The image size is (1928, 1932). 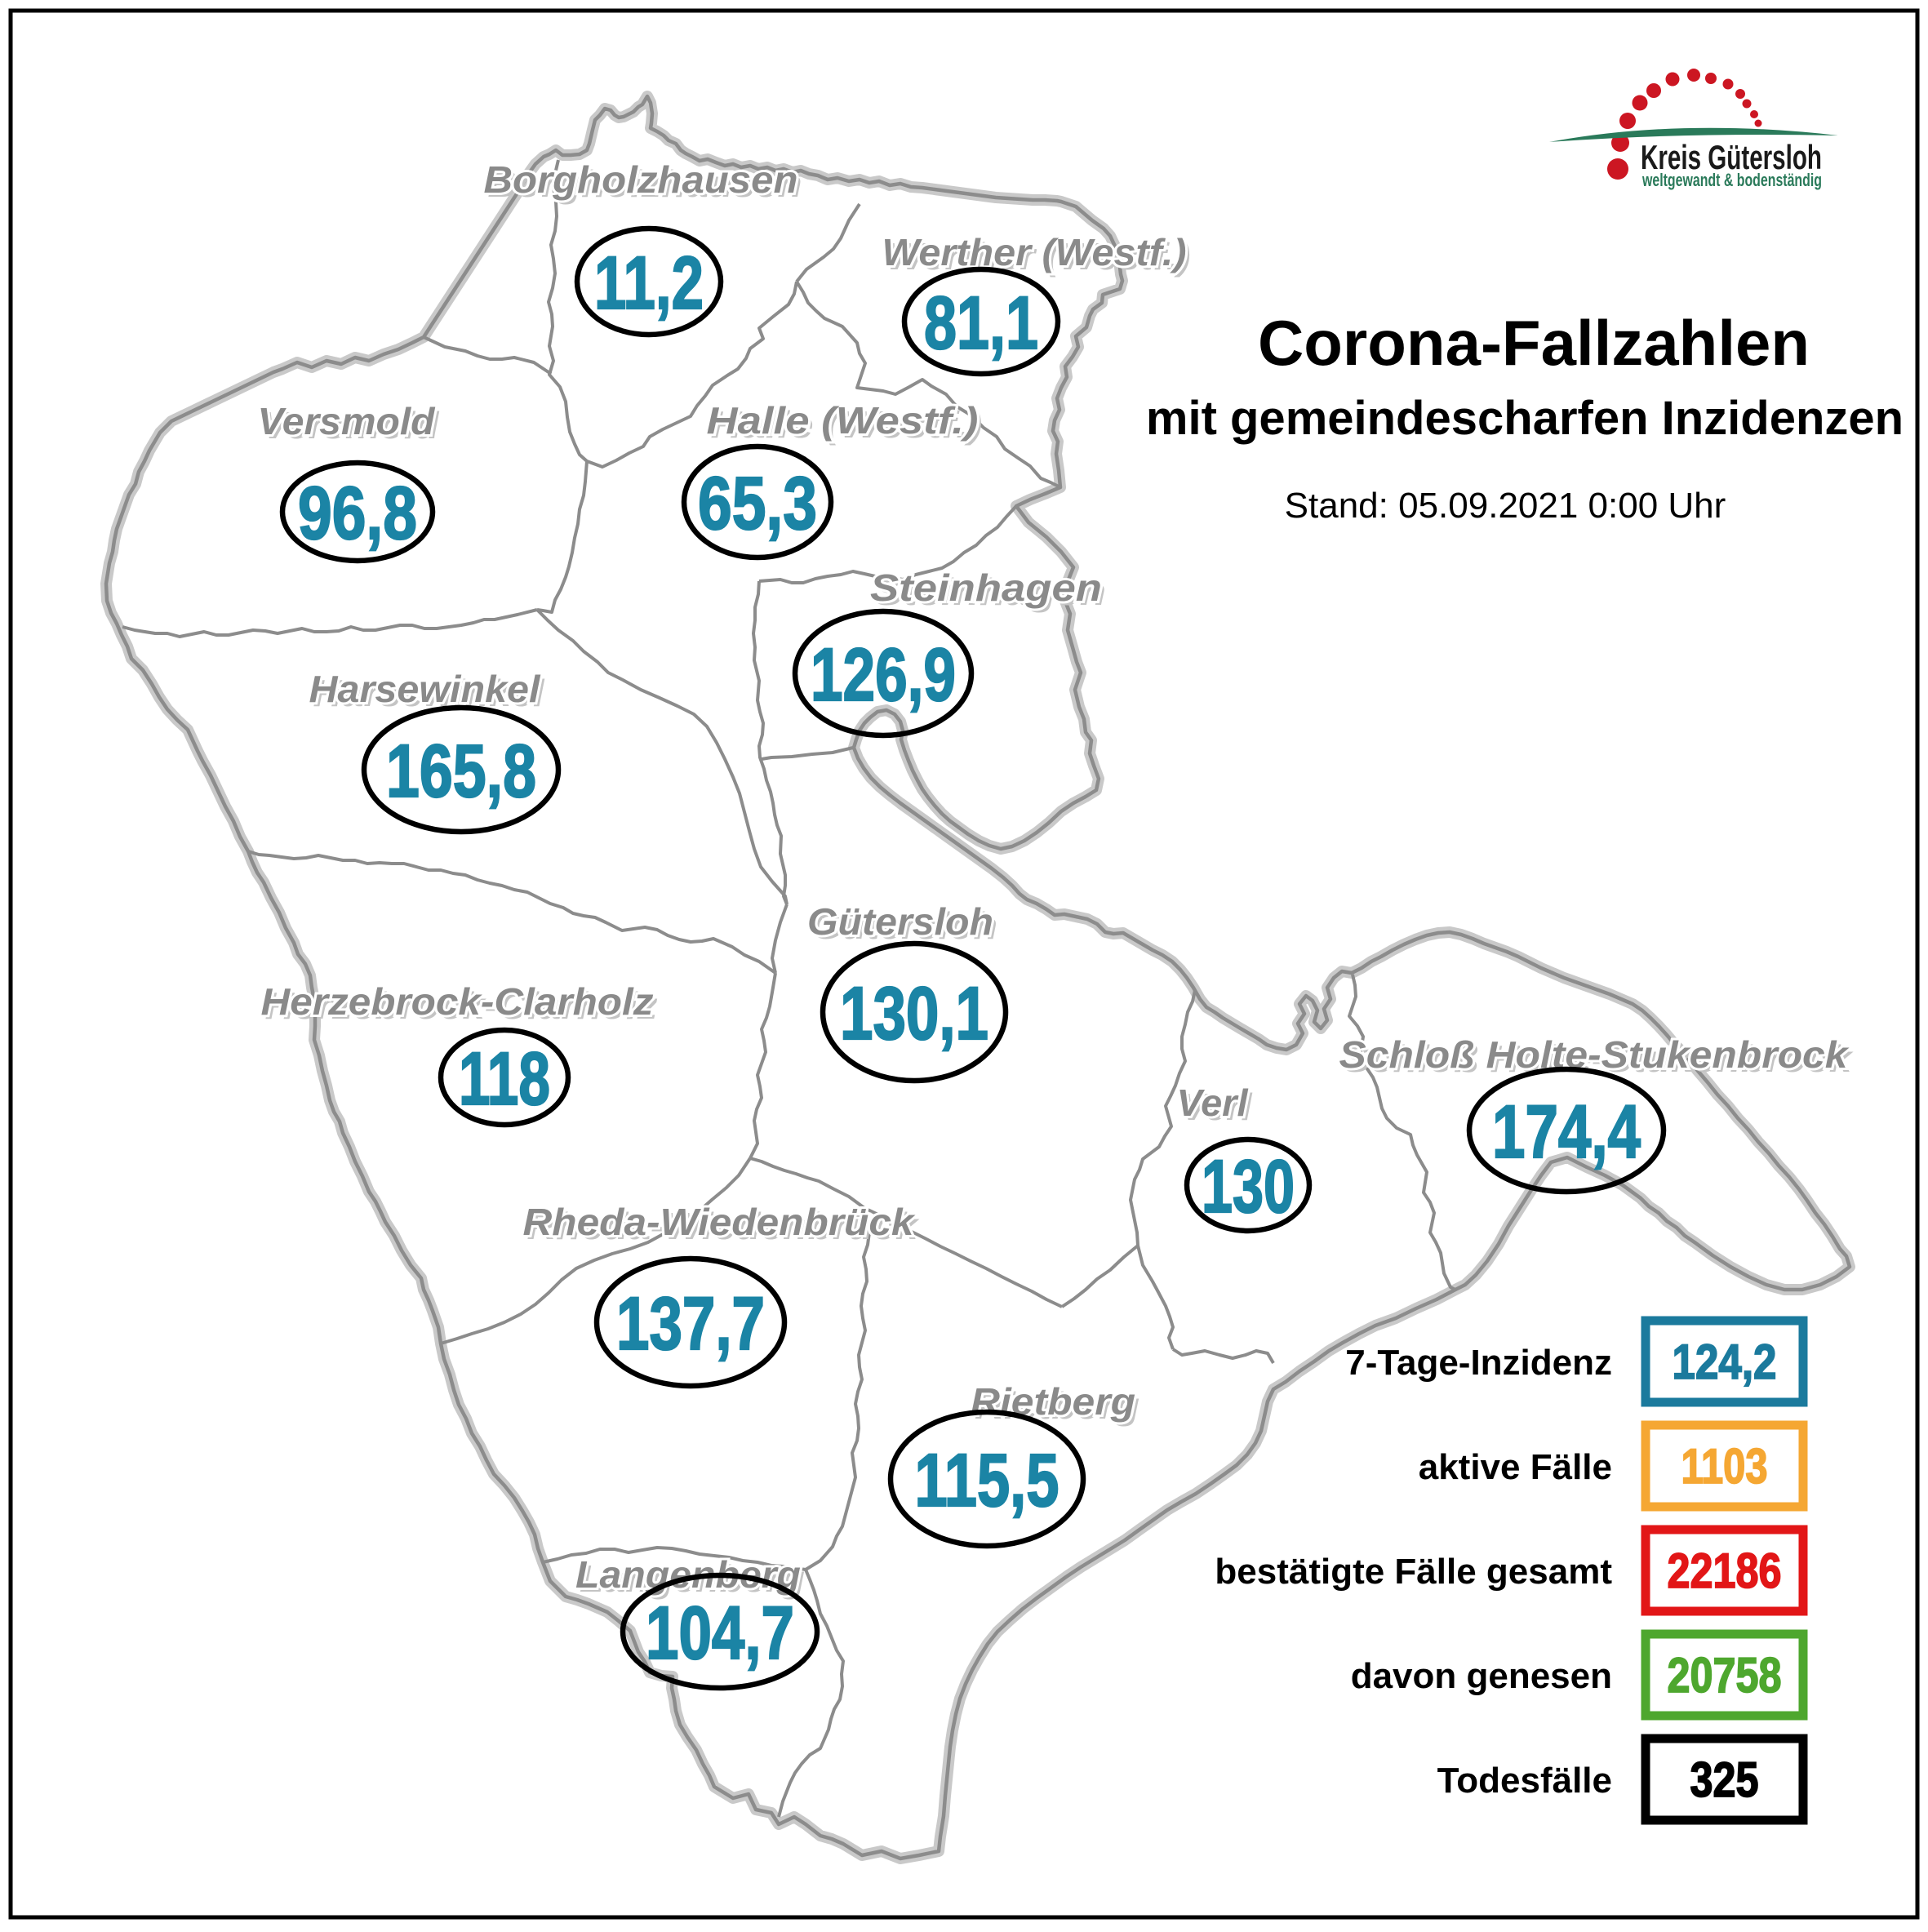 I want to click on svg-text: 115,5, so click(x=988, y=1480).